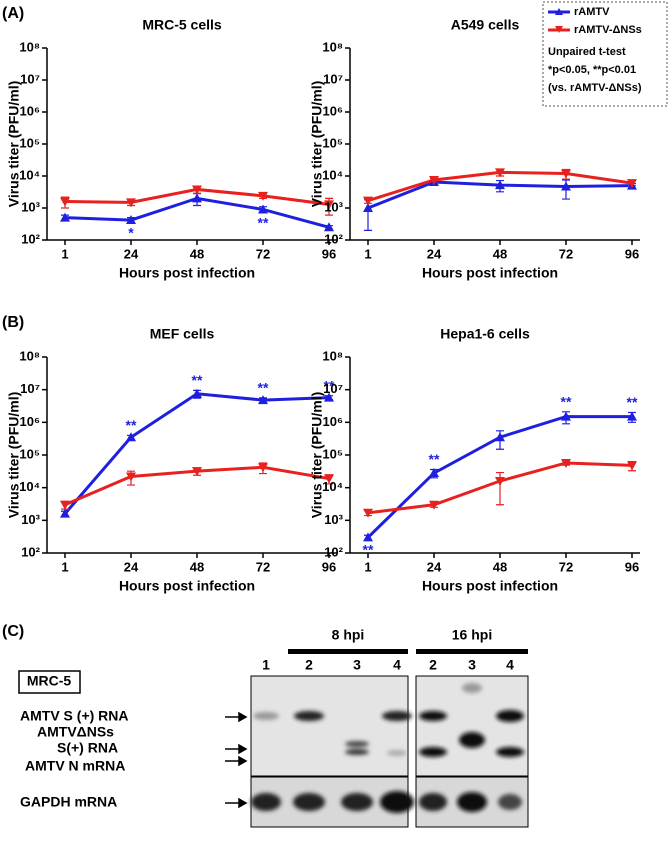  I want to click on series-line, so click(196, 453).